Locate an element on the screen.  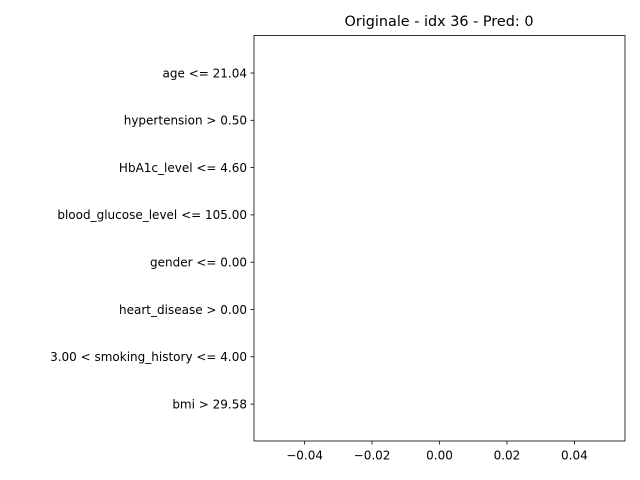
x-tick-label: 0.00 is located at coordinates (439, 456).